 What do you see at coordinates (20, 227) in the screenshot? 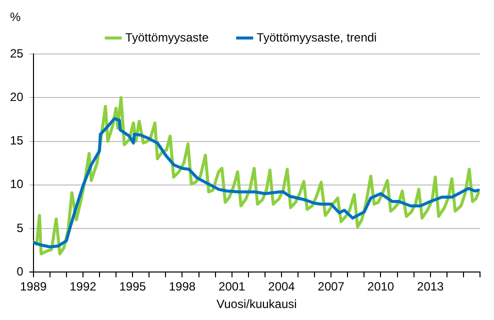
I see `y-tick-label: 5` at bounding box center [20, 227].